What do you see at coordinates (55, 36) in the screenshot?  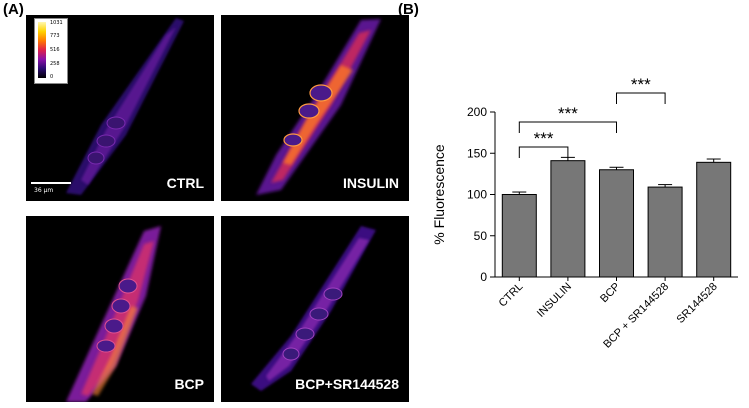 I see `colorbar-tick: 773` at bounding box center [55, 36].